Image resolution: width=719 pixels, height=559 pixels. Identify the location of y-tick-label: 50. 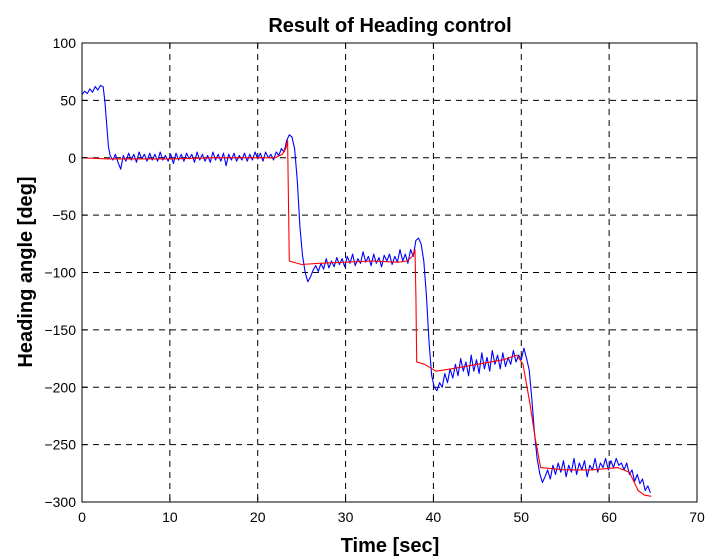
(68, 100).